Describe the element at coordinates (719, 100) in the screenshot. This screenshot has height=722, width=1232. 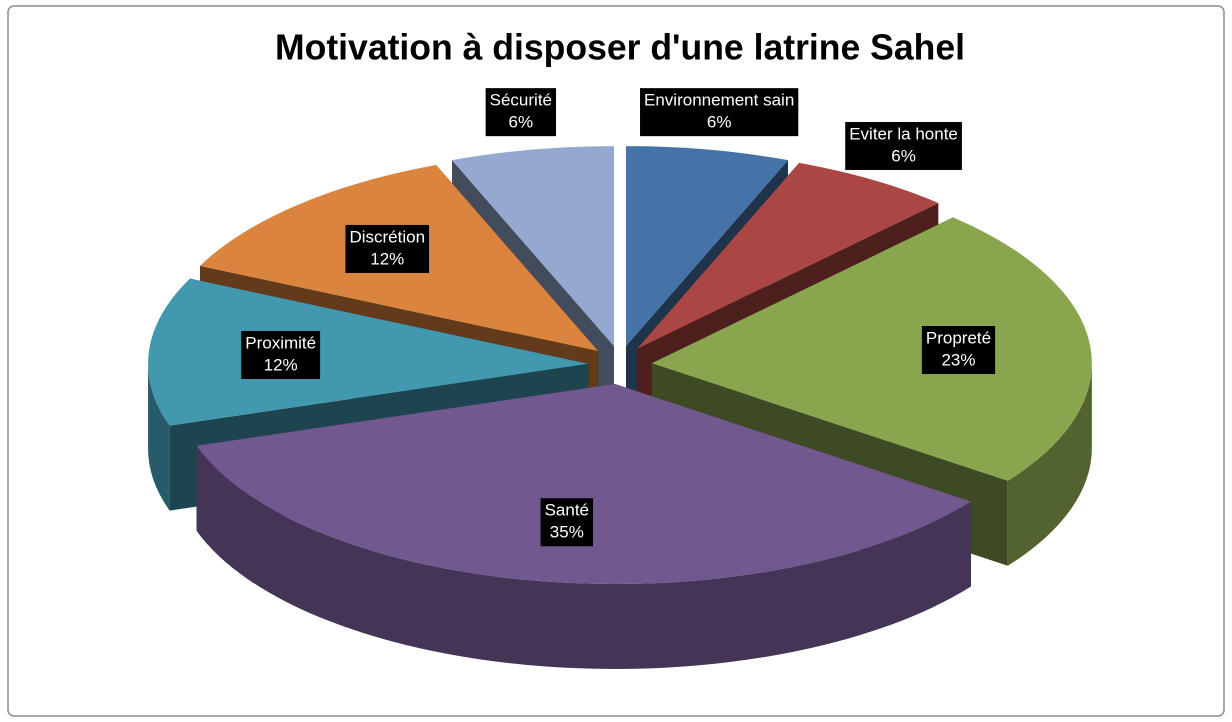
I see `label-name: Environnement sain` at that location.